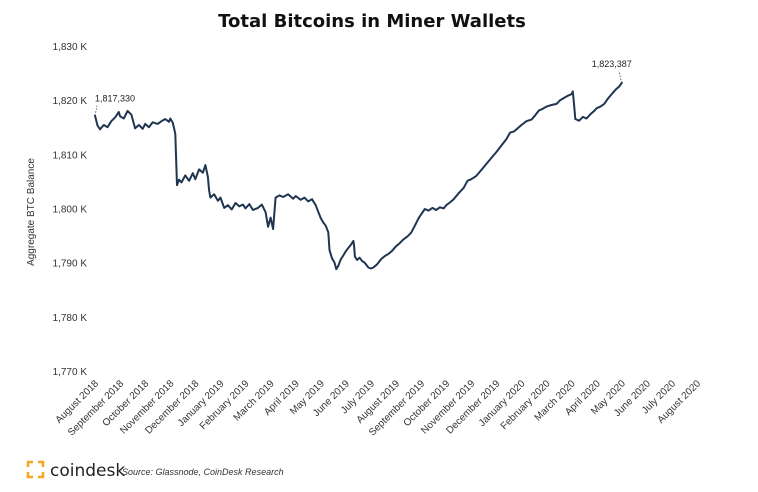 The width and height of the screenshot is (758, 492). Describe the element at coordinates (70, 372) in the screenshot. I see `y-tick-label: 1,770 K` at that location.